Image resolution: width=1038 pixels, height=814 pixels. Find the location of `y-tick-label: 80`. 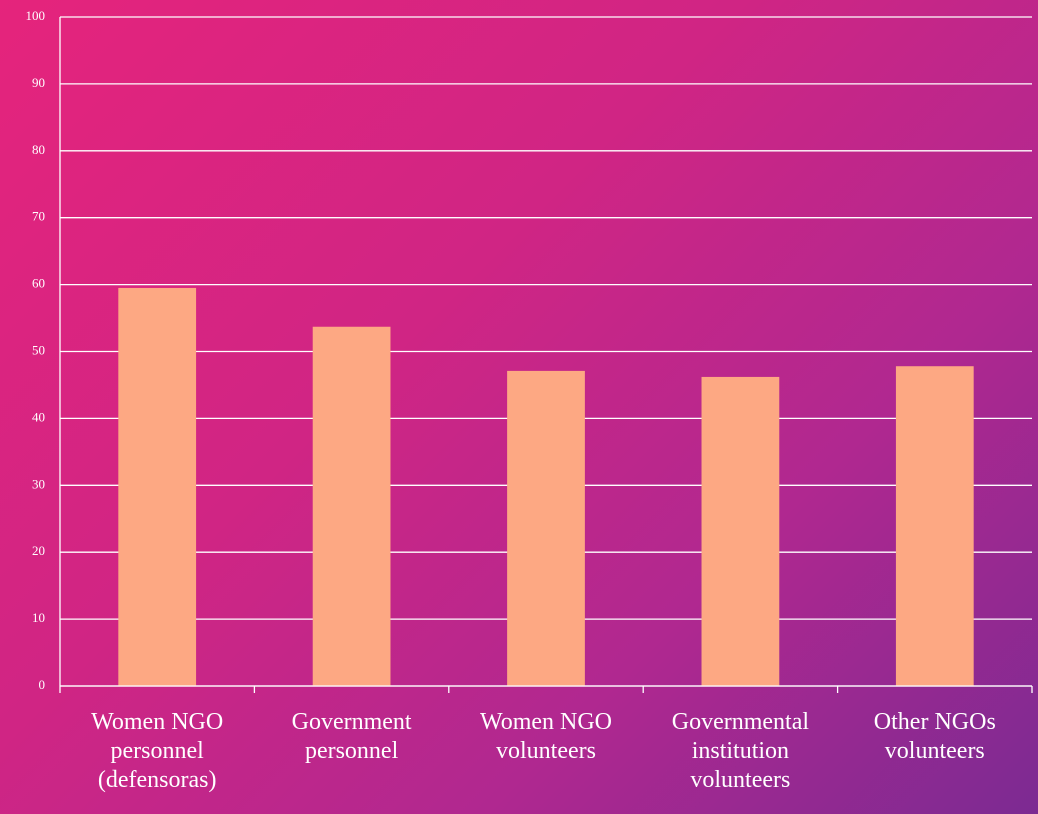

y-tick-label: 80 is located at coordinates (38, 149).